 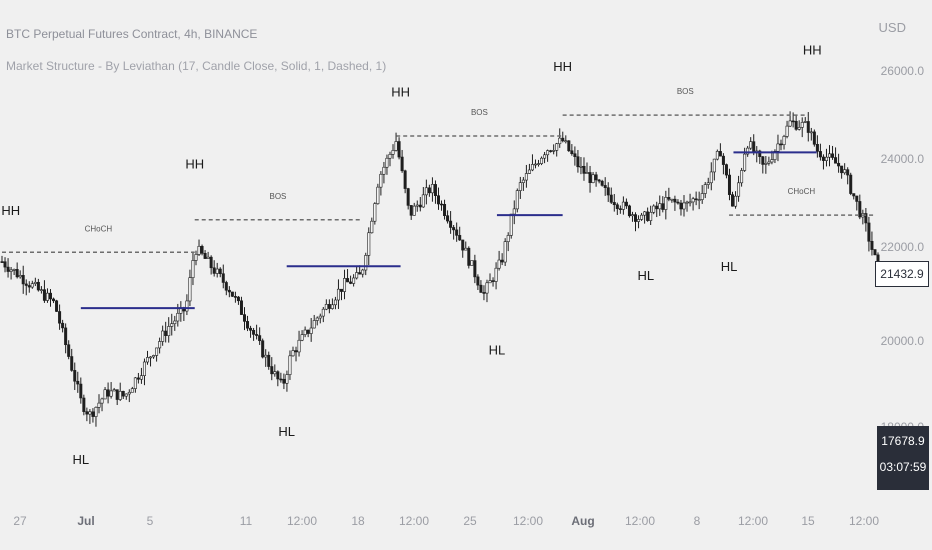 I want to click on bar-countdown: 03:07:59, so click(x=903, y=467).